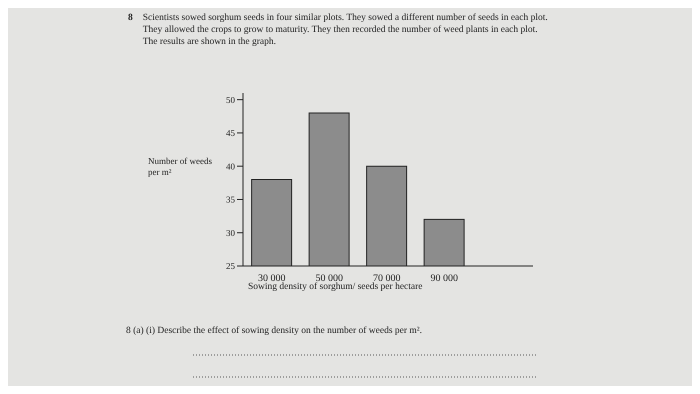 The image size is (700, 394). Describe the element at coordinates (345, 30) in the screenshot. I see `chart-title: Scientists sowed sorghum seeds in four similar plots. They sowed a different number of seeds in each plot. They allowed the crops to grow to maturity. They then recorded the number of weed plants in each plot. The results are shown in the graph.` at that location.